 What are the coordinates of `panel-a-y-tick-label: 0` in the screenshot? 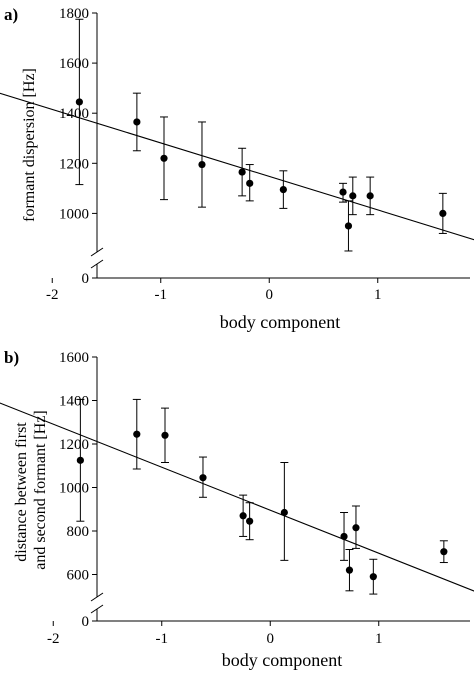 It's located at (86, 279).